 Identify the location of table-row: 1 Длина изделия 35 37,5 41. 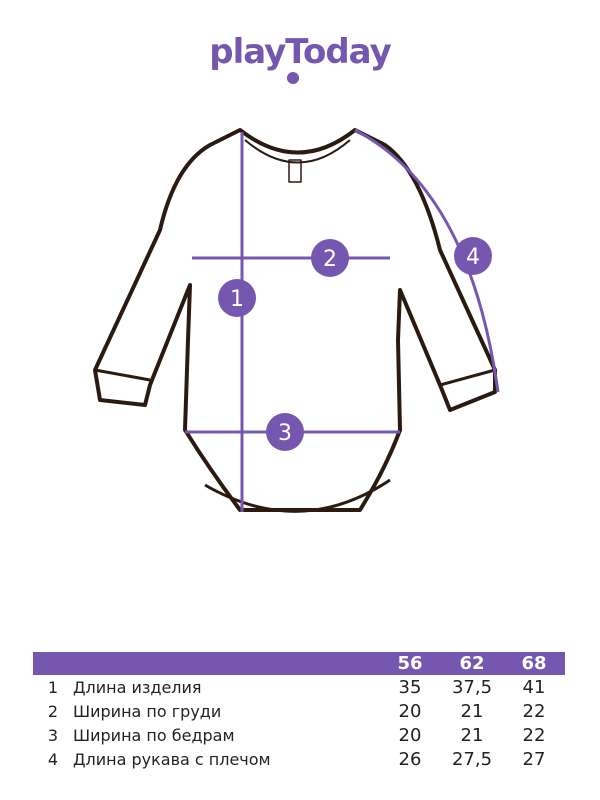
(296, 687).